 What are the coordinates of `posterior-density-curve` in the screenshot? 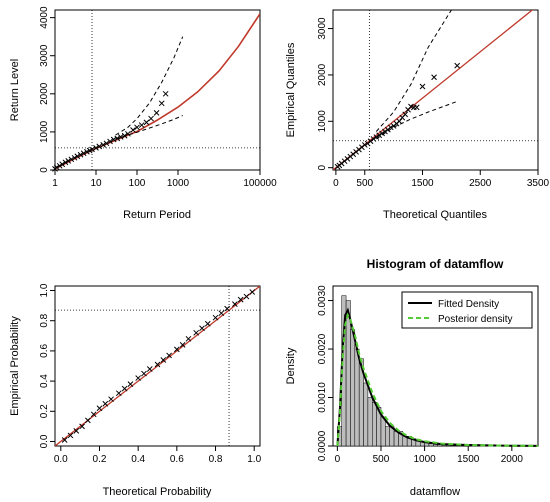 It's located at (437, 379).